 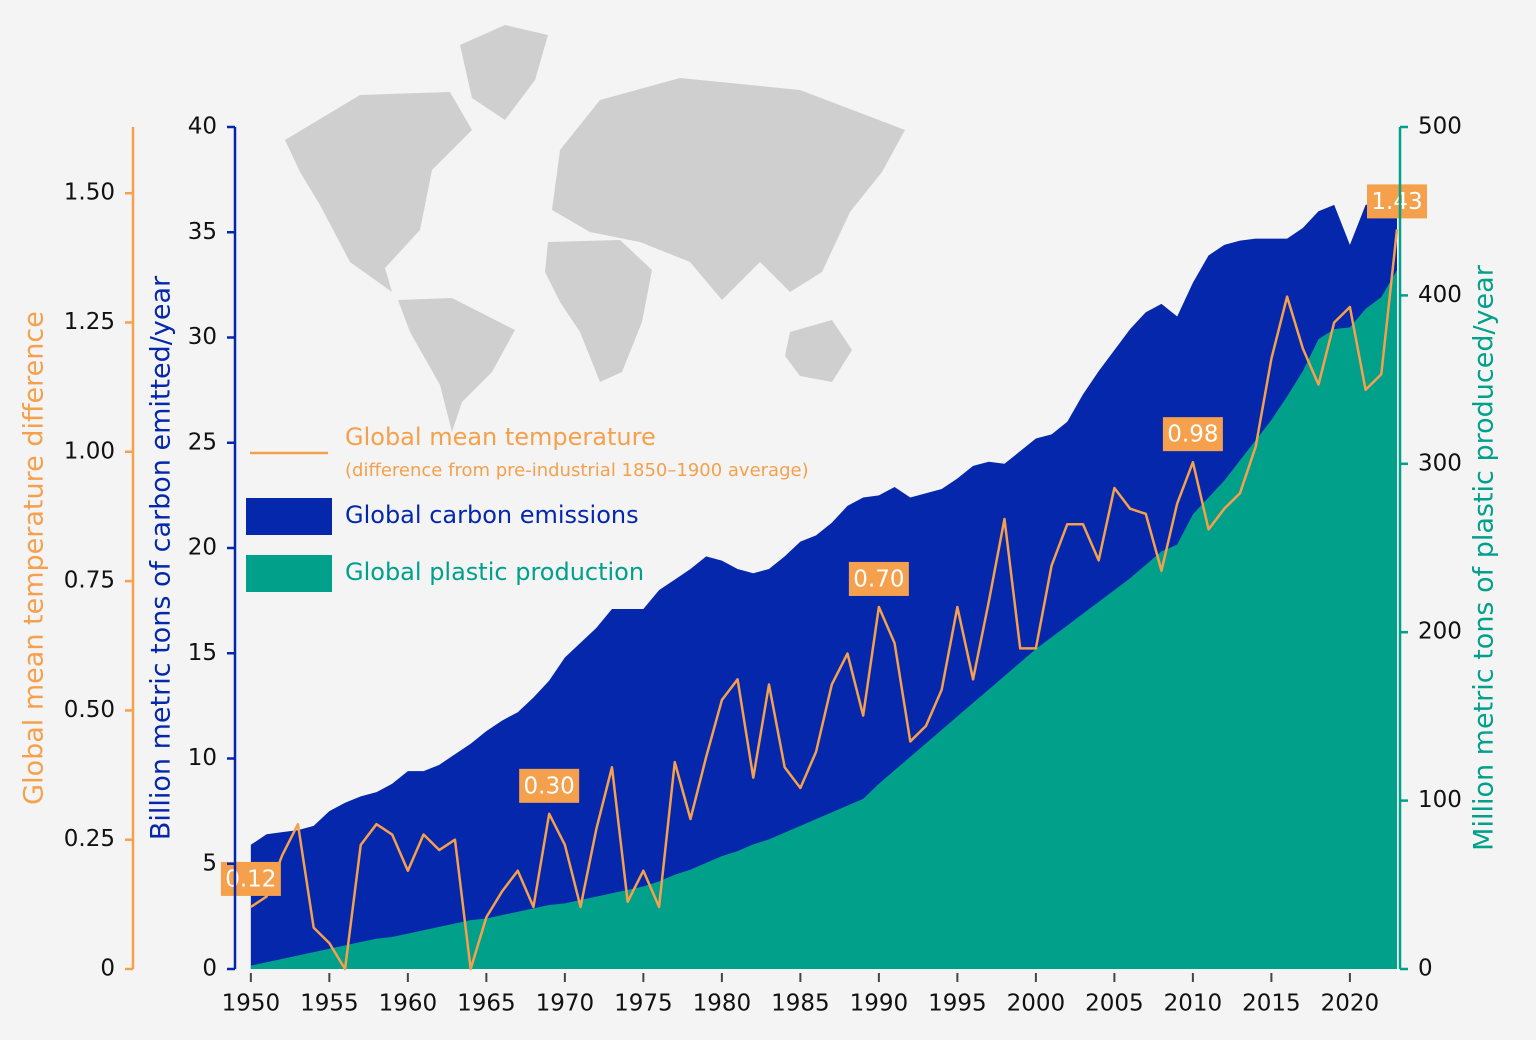 What do you see at coordinates (1440, 127) in the screenshot?
I see `y-tick-label: 500` at bounding box center [1440, 127].